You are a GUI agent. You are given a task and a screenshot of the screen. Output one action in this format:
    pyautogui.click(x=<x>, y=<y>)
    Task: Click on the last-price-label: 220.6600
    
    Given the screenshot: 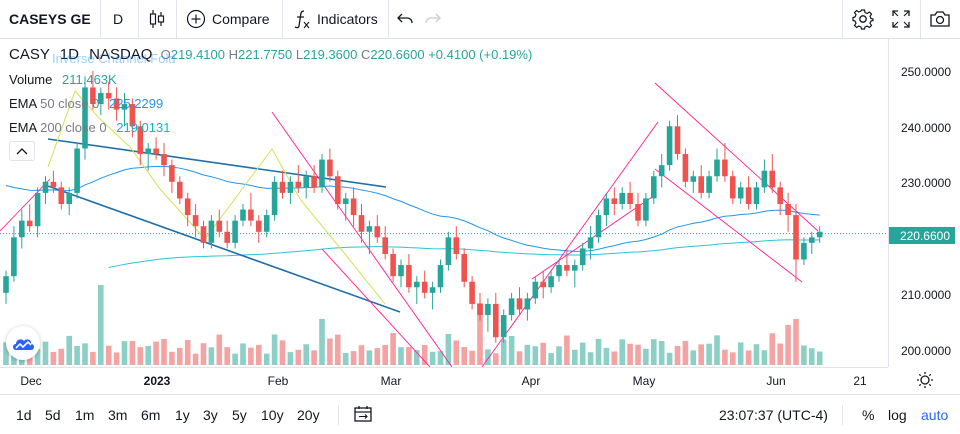 What is the action you would take?
    pyautogui.click(x=922, y=235)
    